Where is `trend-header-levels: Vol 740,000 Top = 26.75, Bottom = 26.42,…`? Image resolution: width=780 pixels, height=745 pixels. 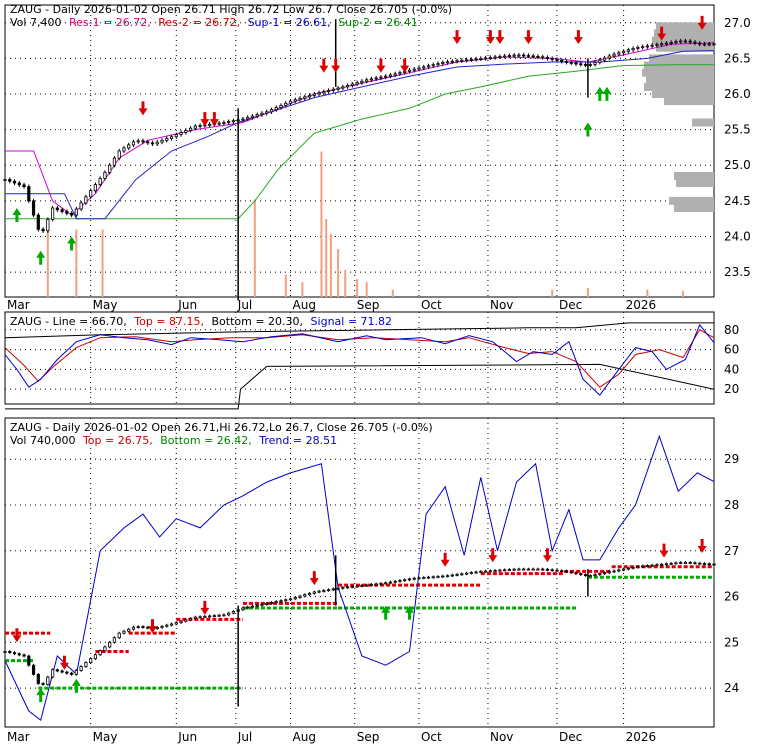 trend-header-levels: Vol 740,000 Top = 26.75, Bottom = 26.42,… is located at coordinates (173, 440).